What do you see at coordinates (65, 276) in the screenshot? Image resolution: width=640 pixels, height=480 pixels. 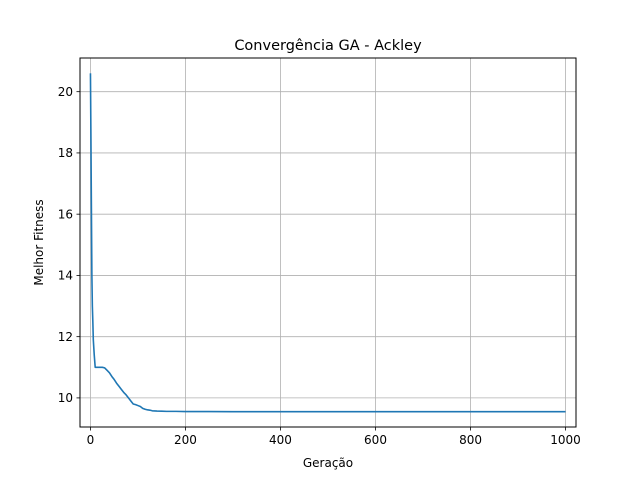 I see `y-tick-label: 14` at bounding box center [65, 276].